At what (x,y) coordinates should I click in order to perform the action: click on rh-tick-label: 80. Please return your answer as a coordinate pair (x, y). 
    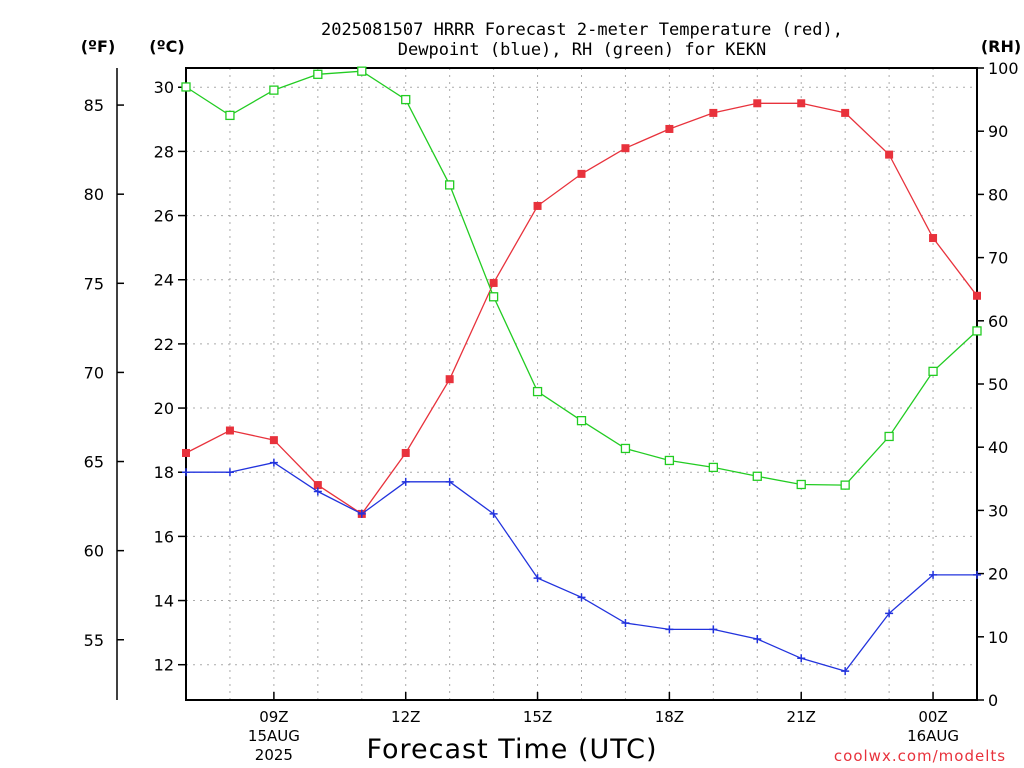
    Looking at the image, I should click on (998, 194).